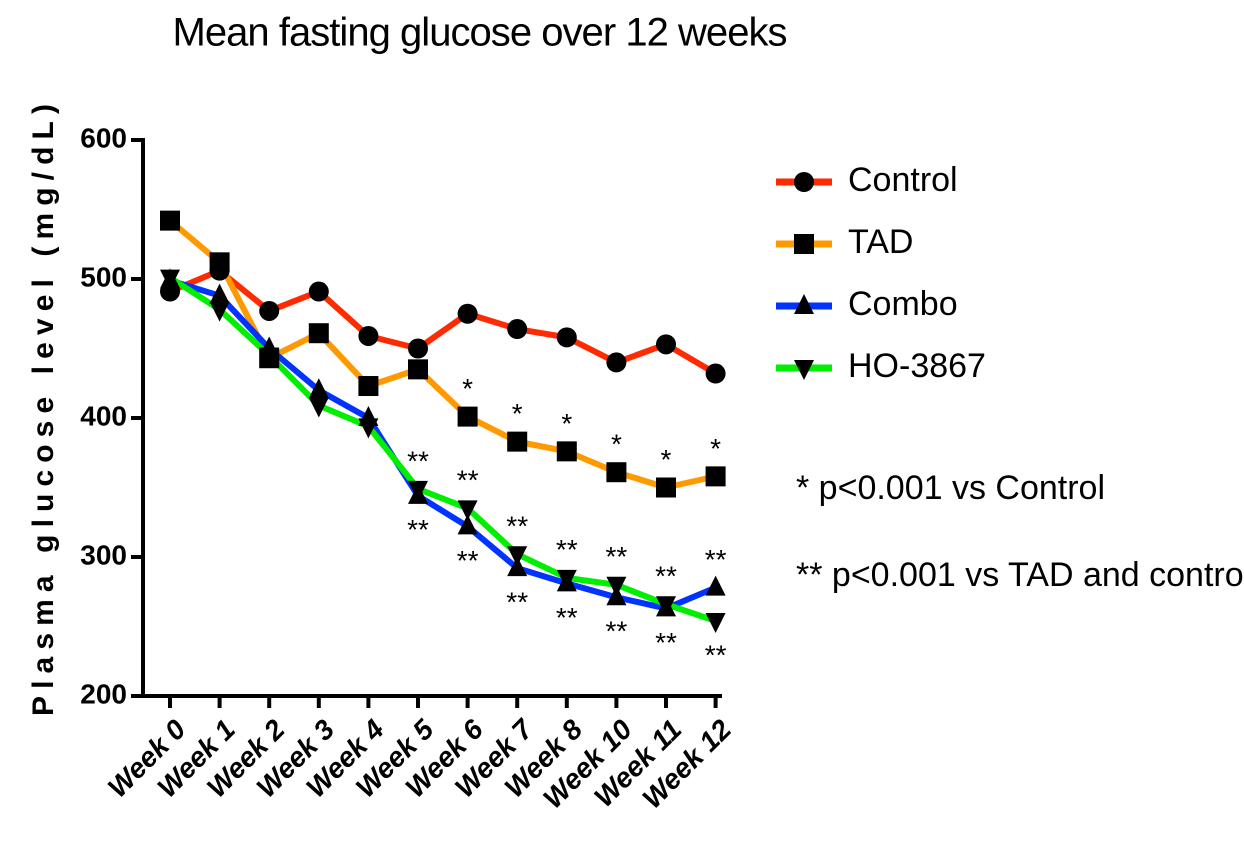 This screenshot has height=857, width=1244. I want to click on note: * p<0.001 vs Control, so click(950, 488).